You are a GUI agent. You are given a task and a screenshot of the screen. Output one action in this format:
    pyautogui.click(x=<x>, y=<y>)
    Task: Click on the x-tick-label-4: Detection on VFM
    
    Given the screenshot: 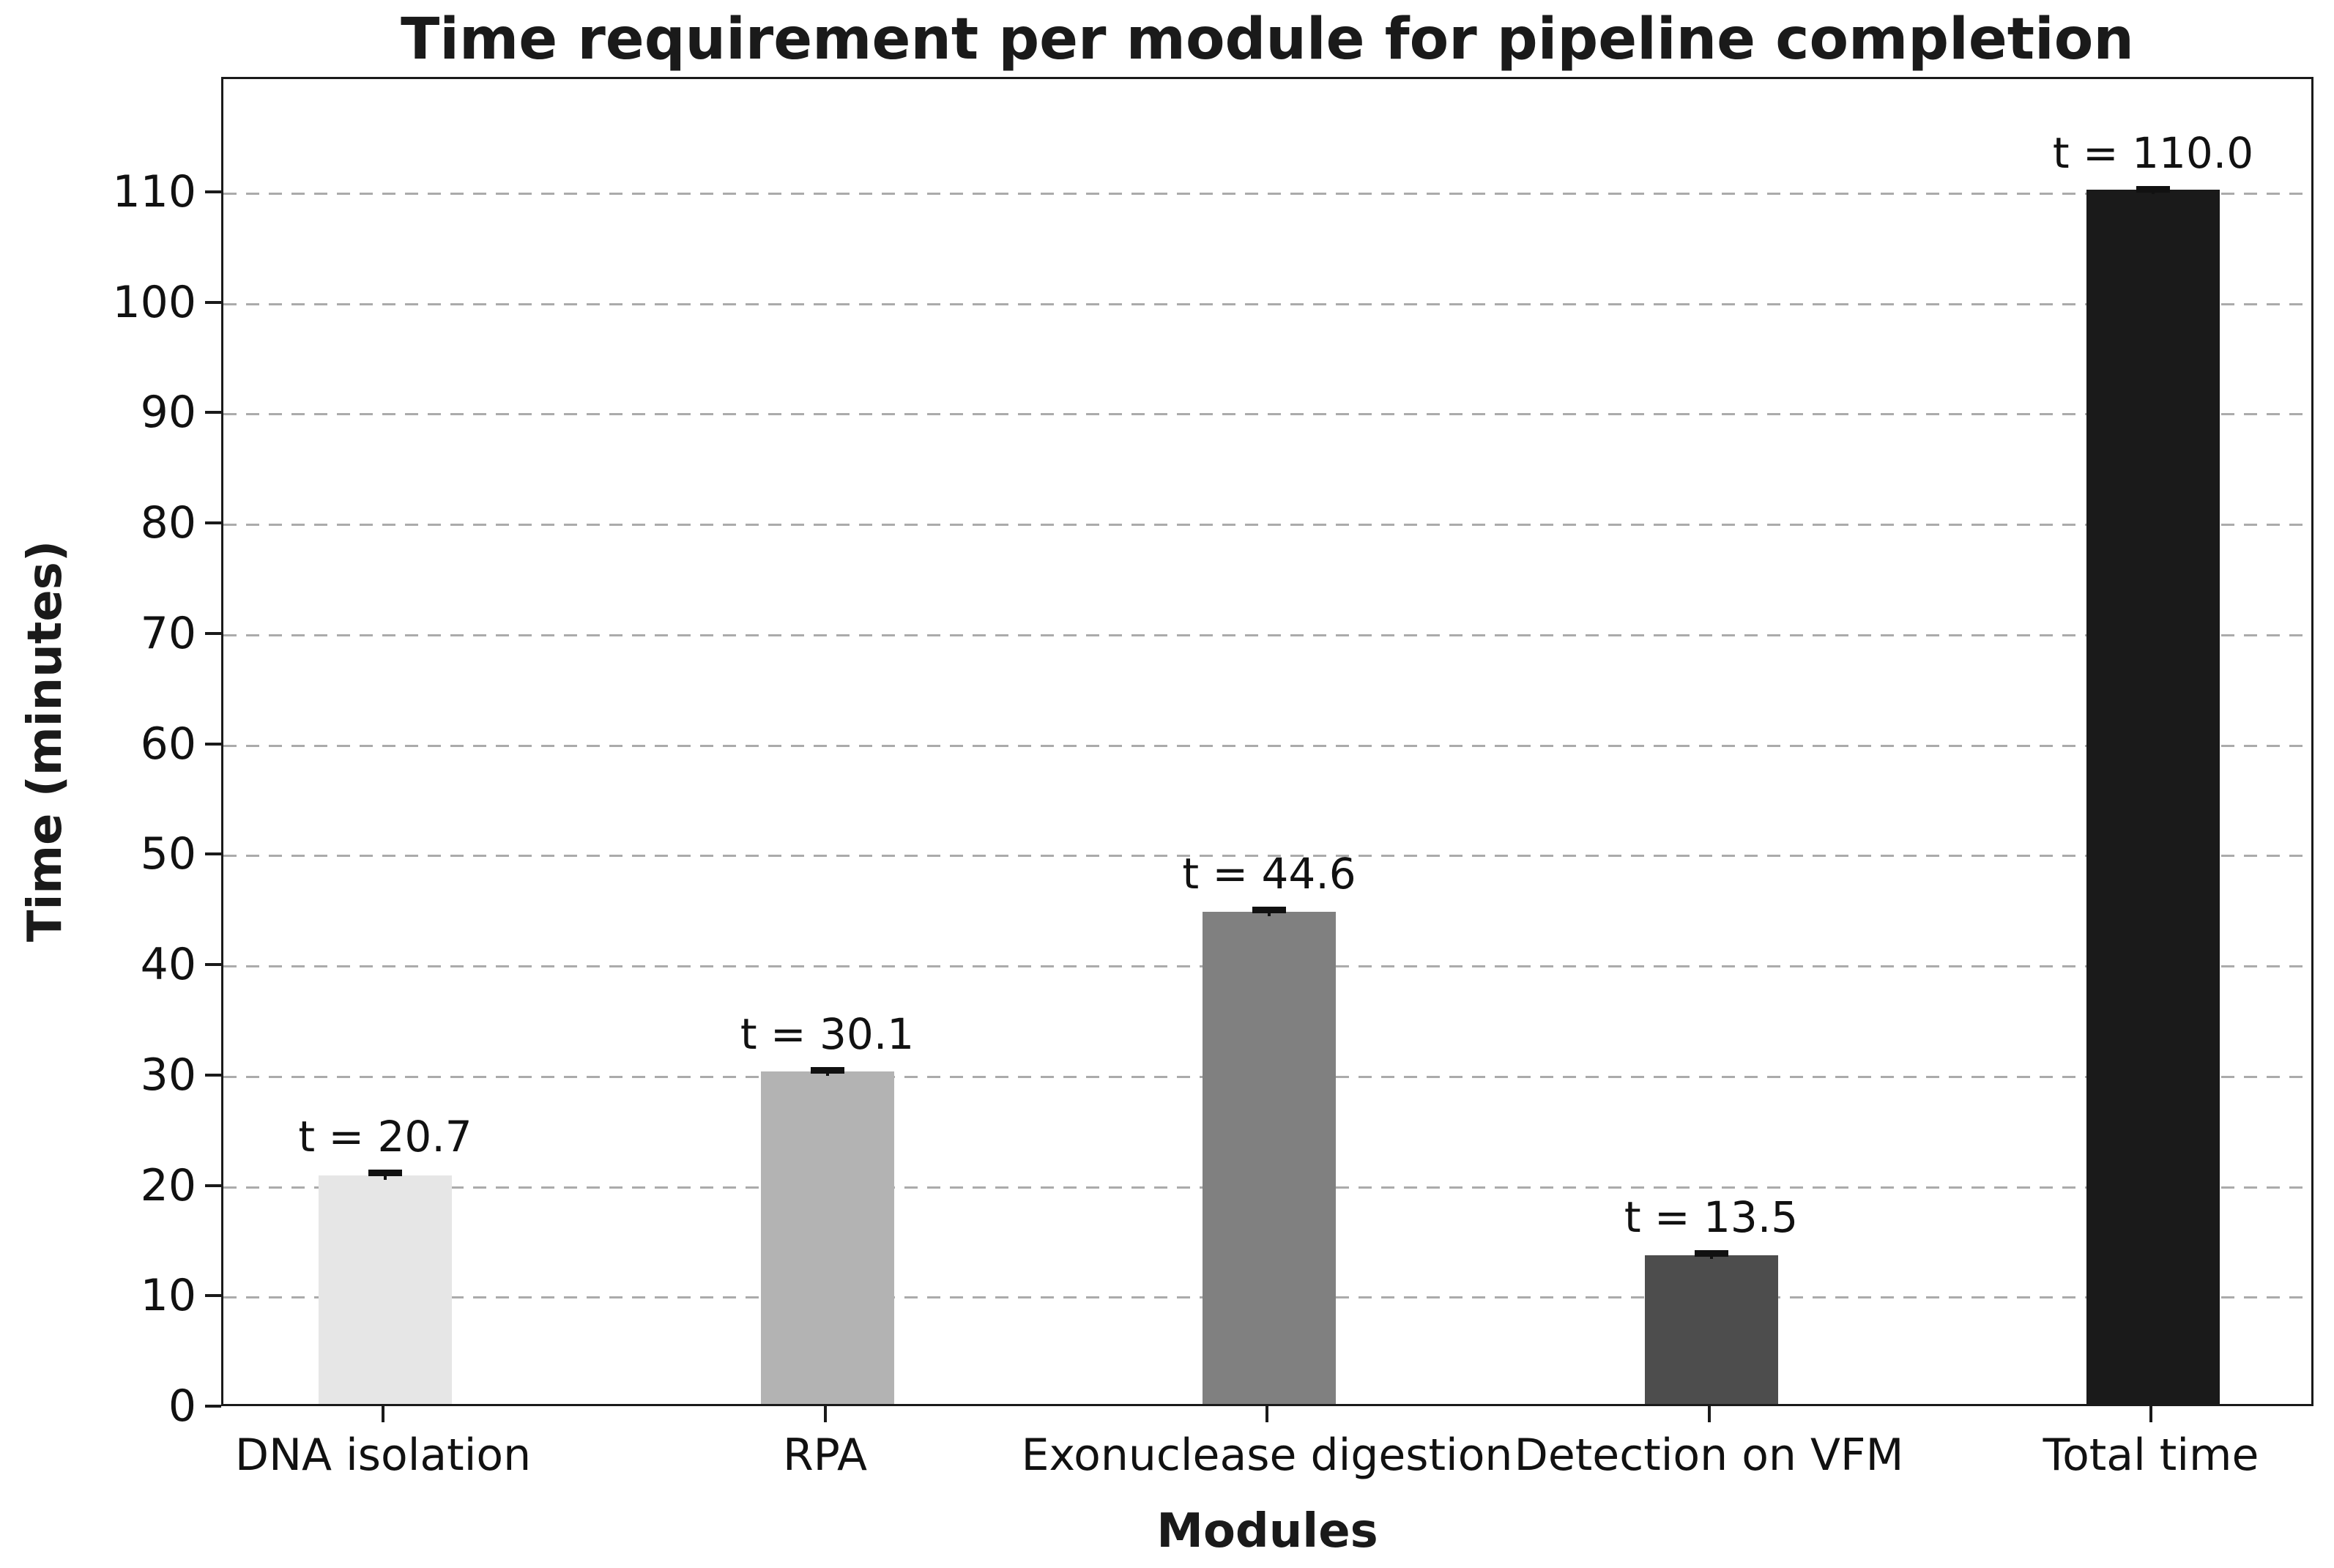 What is the action you would take?
    pyautogui.click(x=1709, y=1455)
    